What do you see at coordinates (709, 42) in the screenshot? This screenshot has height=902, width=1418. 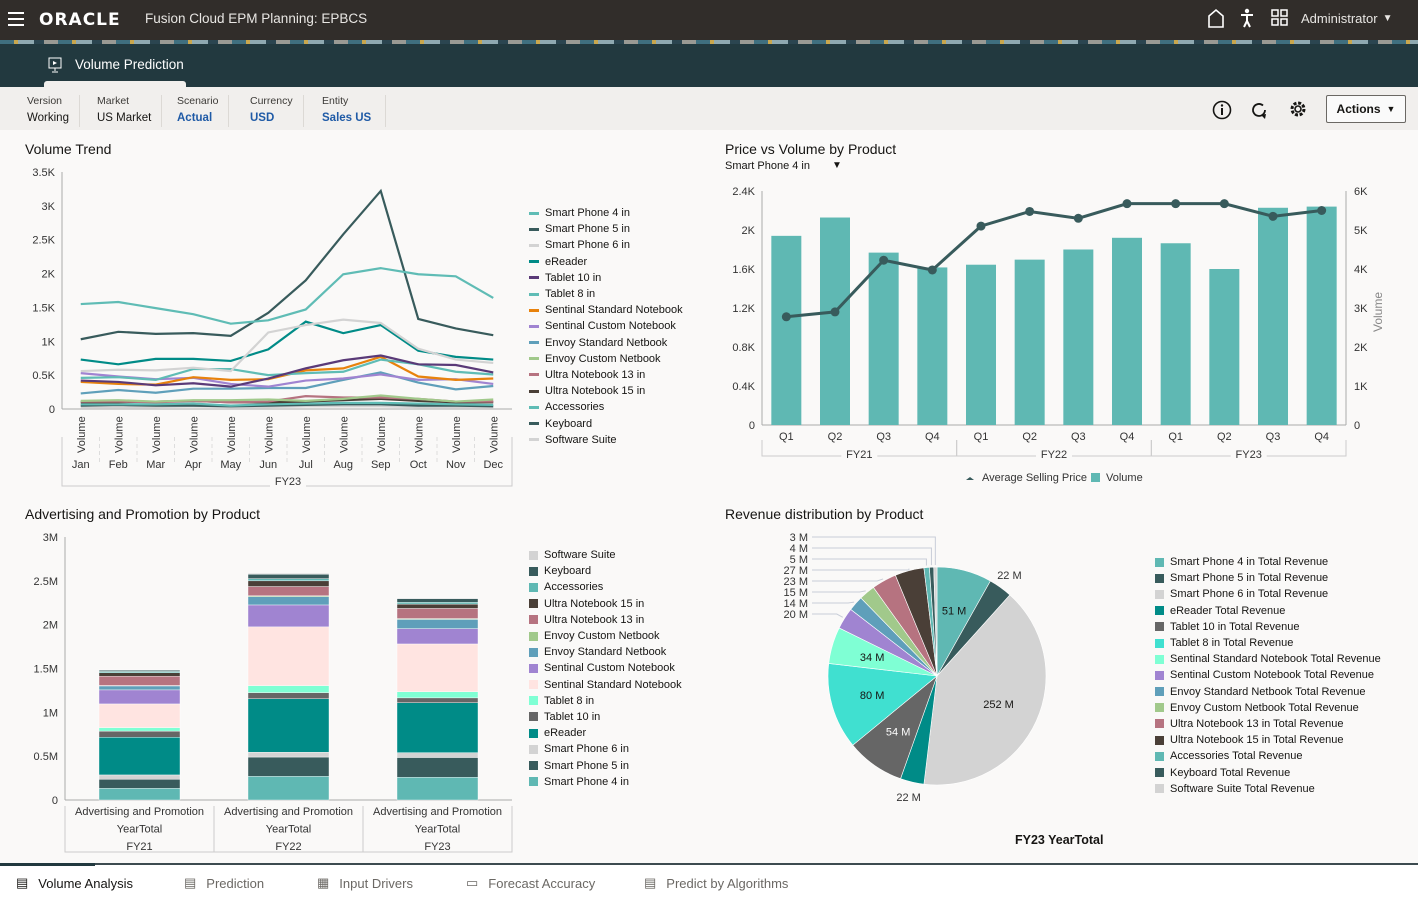 I see `decorative-banner` at bounding box center [709, 42].